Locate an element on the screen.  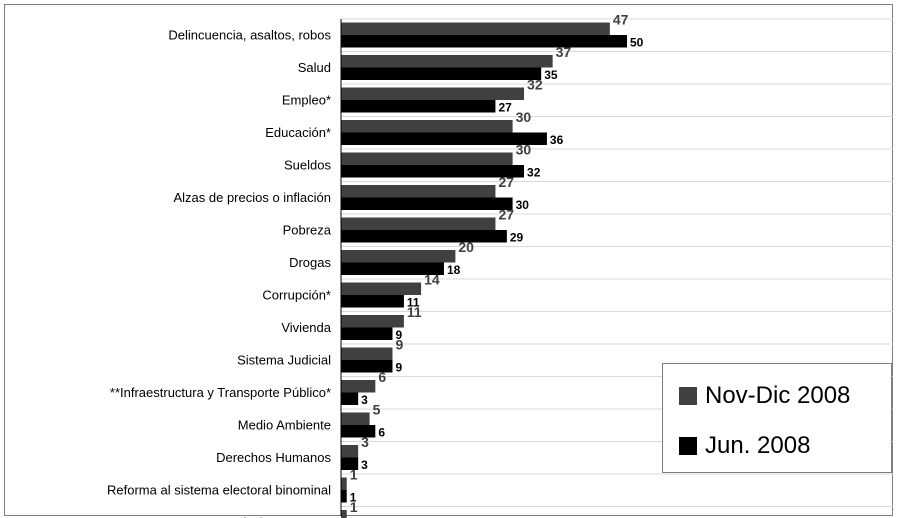
category-label: Derechos Humanos is located at coordinates (273, 457).